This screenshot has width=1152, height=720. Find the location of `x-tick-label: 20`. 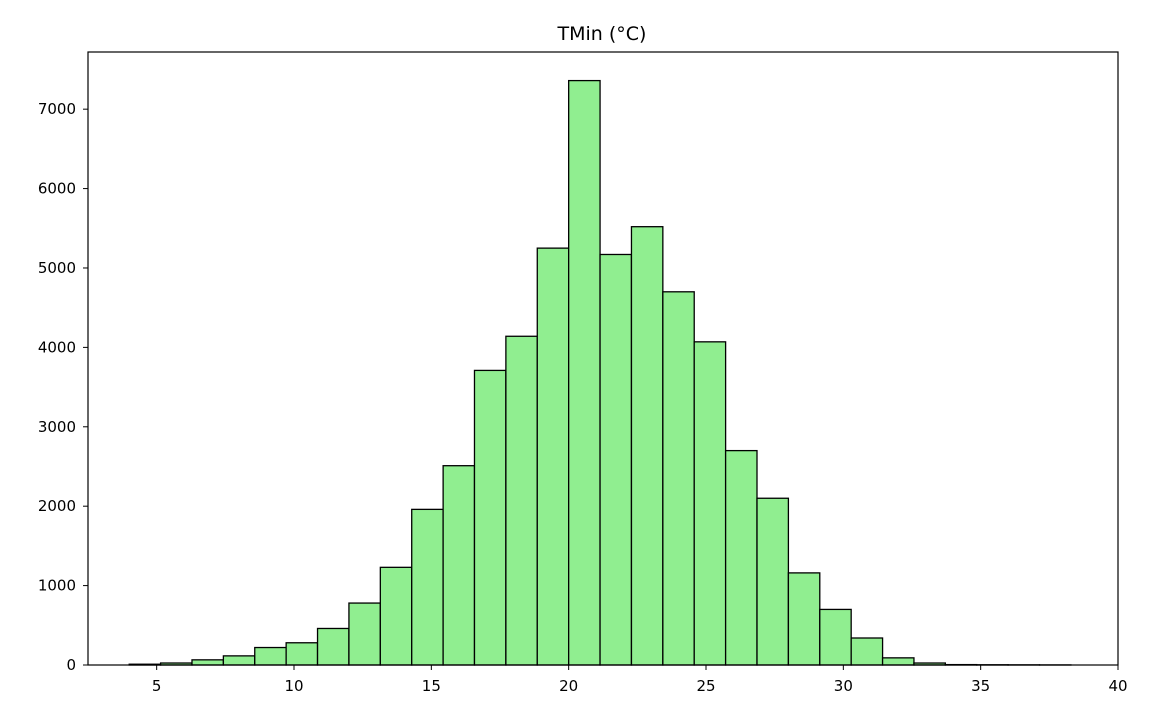

x-tick-label: 20 is located at coordinates (568, 686).